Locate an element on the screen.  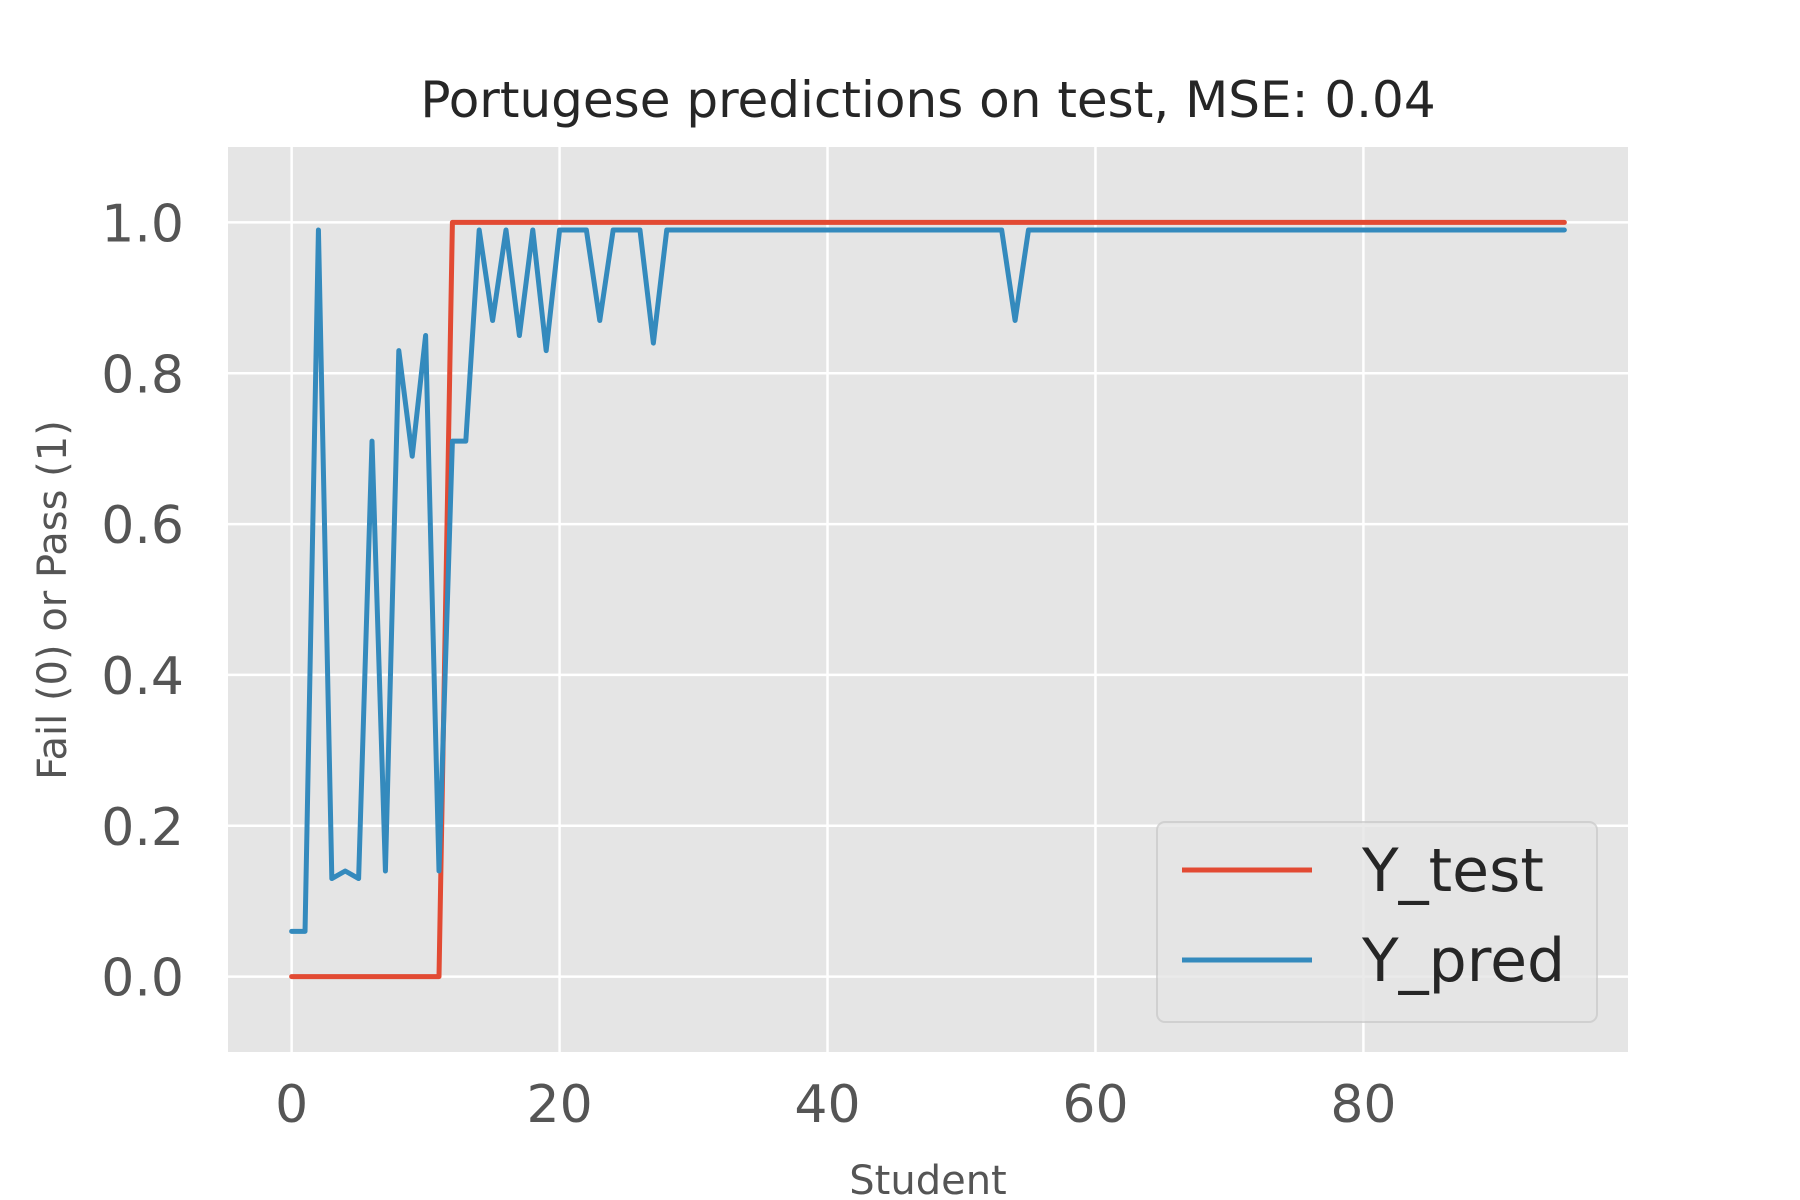
legend-label-y-pred: Y_pred is located at coordinates (1463, 961).